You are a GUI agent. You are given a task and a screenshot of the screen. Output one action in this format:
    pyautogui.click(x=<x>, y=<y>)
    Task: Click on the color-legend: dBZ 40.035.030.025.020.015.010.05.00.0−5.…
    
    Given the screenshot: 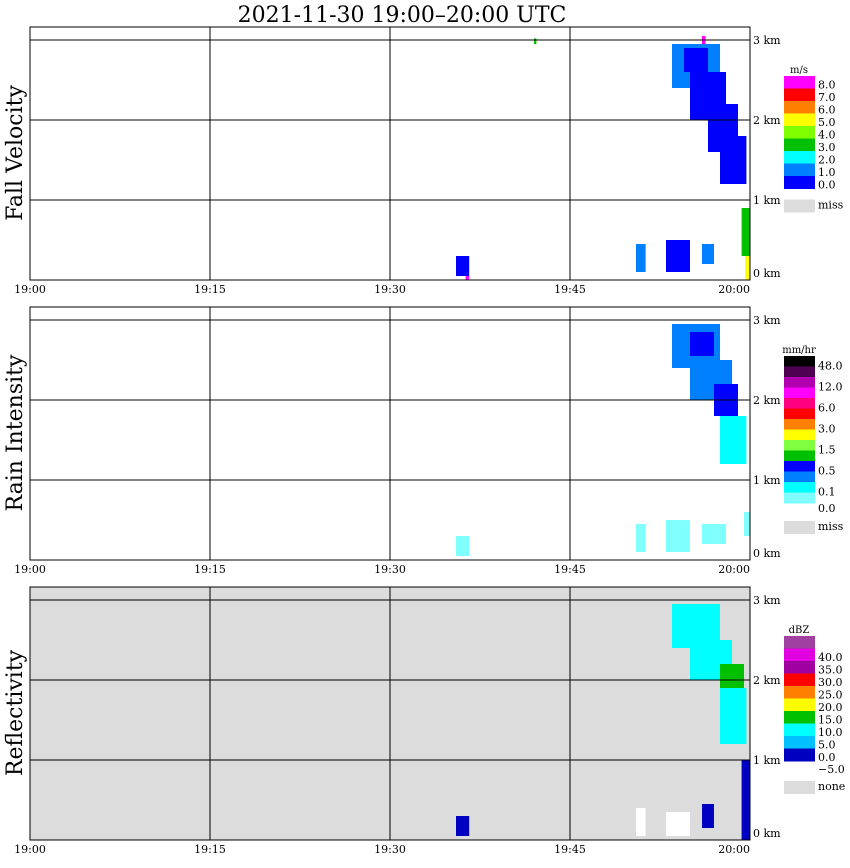 What is the action you would take?
    pyautogui.click(x=814, y=709)
    